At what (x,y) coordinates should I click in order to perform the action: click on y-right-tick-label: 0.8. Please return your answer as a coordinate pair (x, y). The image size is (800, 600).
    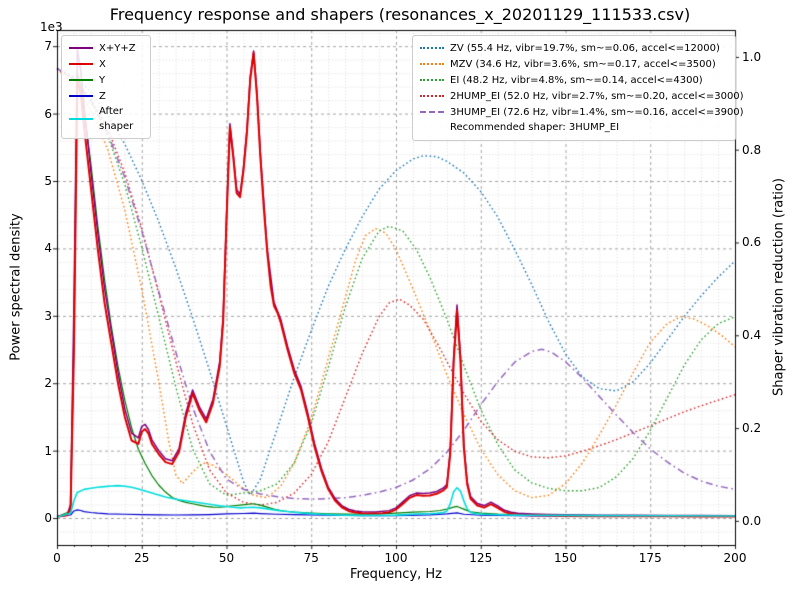
    Looking at the image, I should click on (752, 149).